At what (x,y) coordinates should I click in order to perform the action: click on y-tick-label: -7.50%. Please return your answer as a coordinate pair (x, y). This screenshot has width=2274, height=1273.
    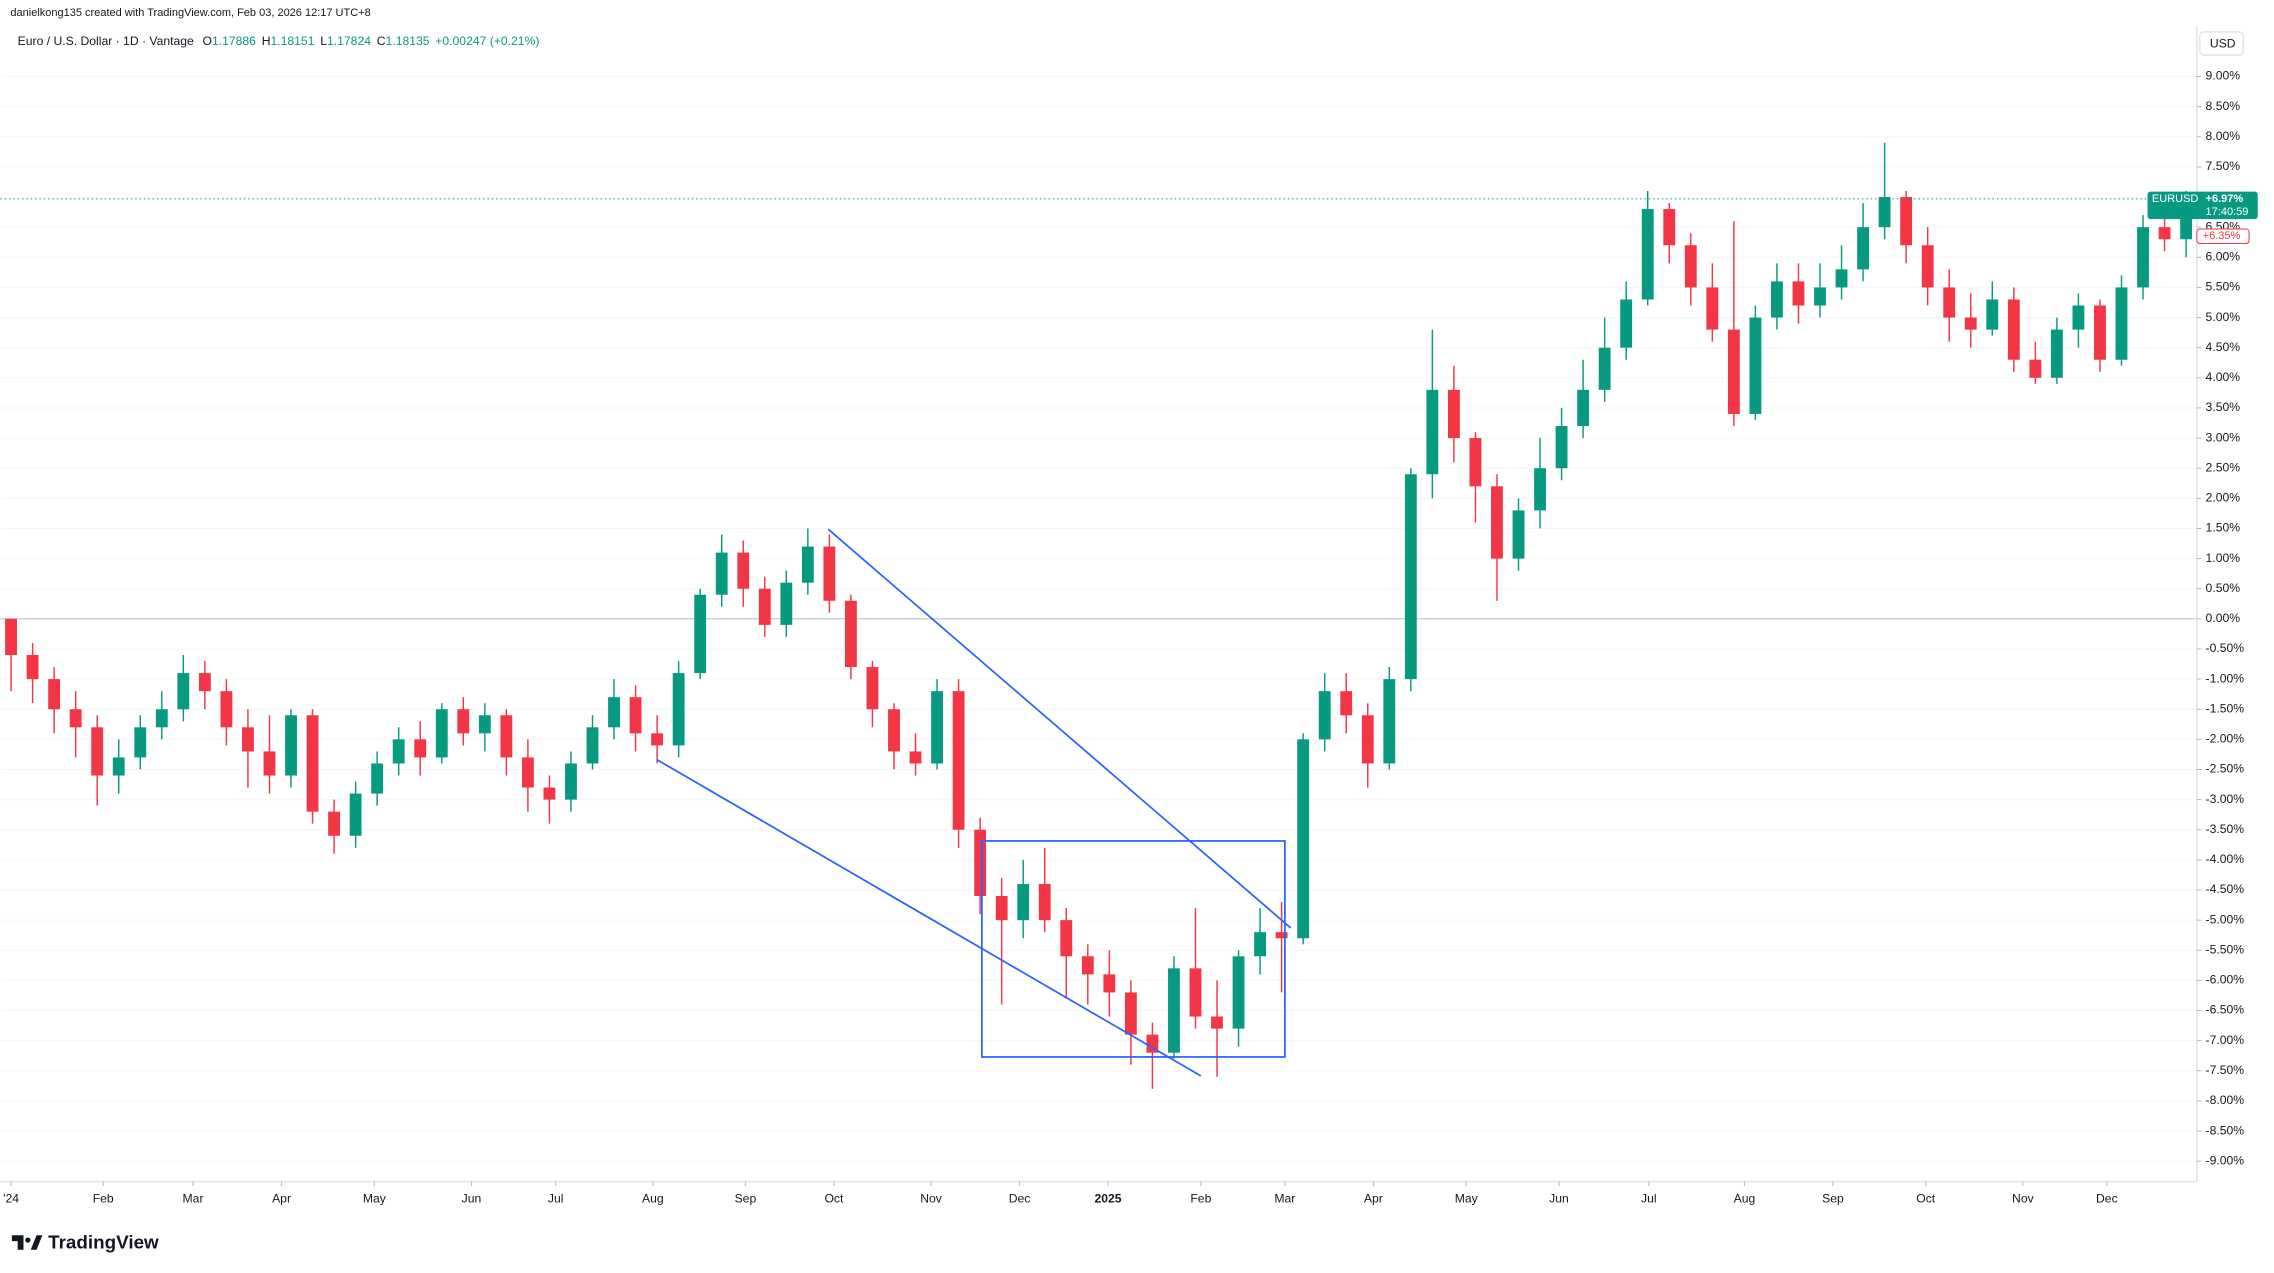
    Looking at the image, I should click on (2225, 1070).